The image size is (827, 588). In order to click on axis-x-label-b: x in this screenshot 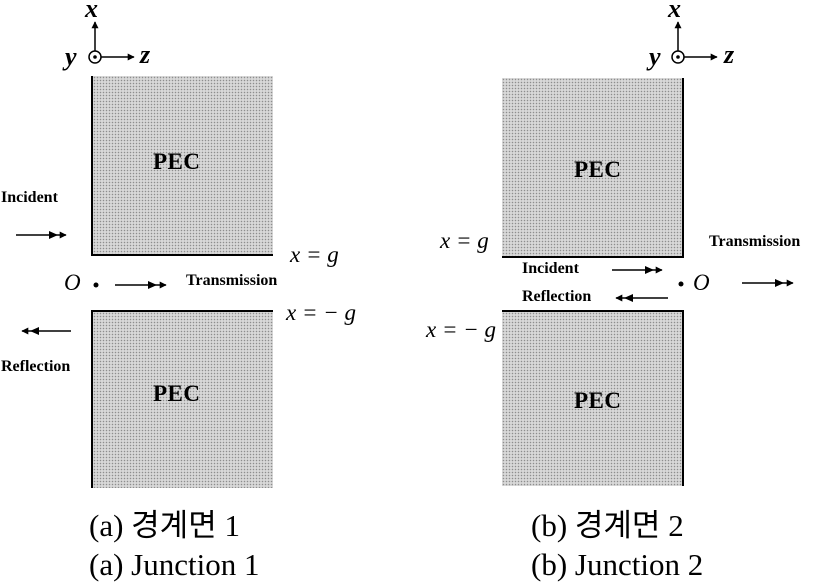, I will do `click(674, 11)`.